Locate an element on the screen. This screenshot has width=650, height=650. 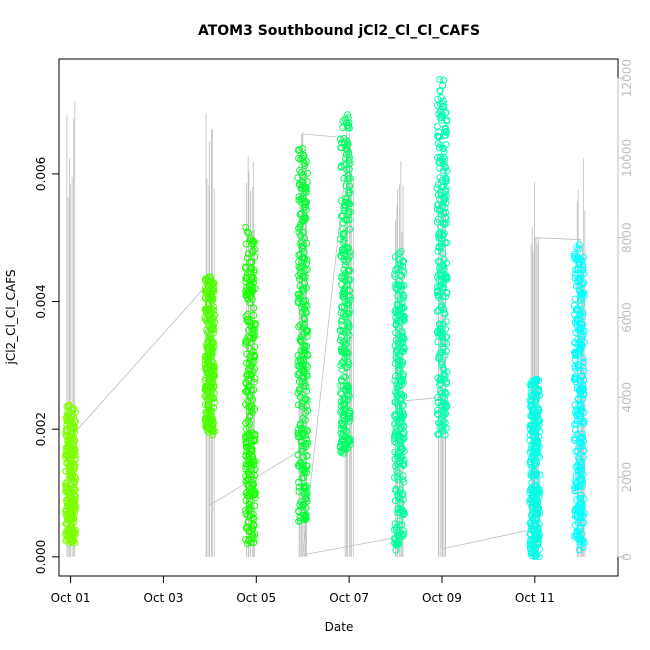
x-axis: Oct 01 Oct 03 Oct 05 Oct 07 Oct 09 Oct 11 is located at coordinates (303, 590).